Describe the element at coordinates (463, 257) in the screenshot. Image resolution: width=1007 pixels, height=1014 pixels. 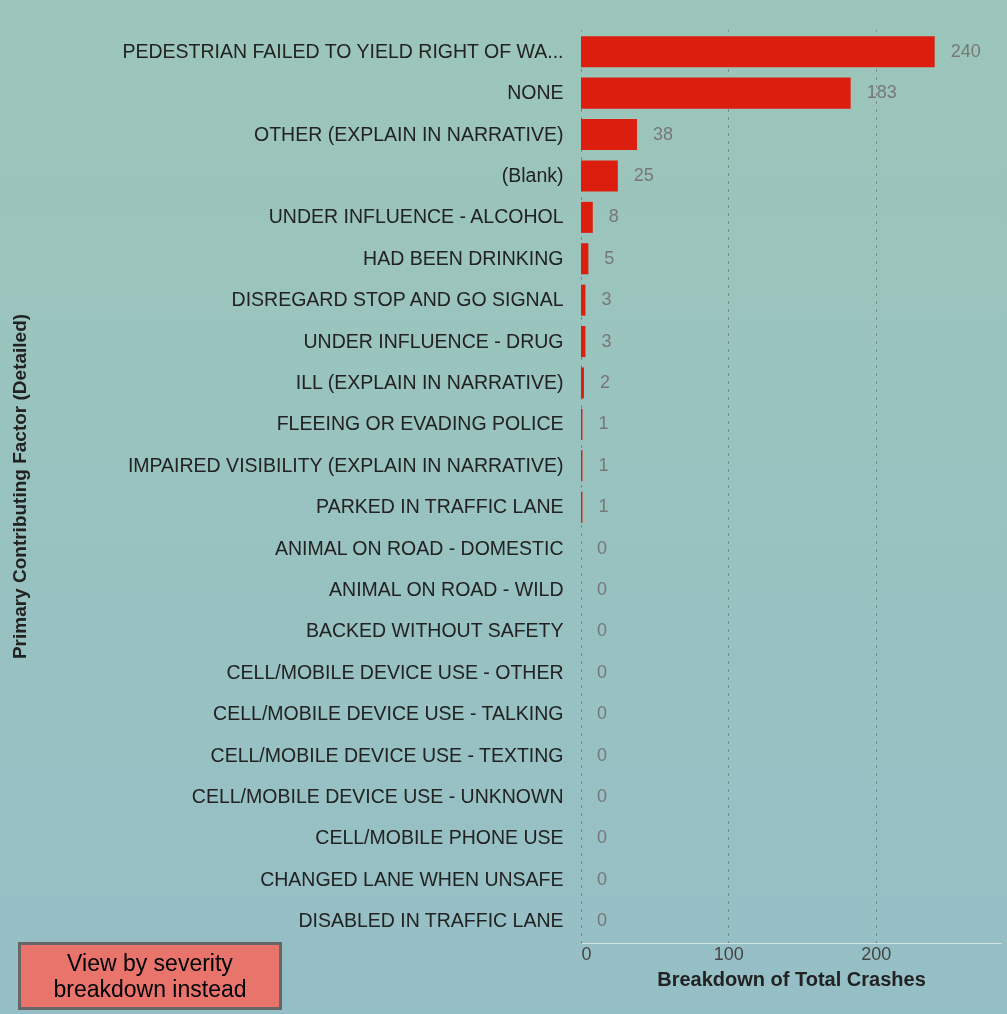
I see `y-tick-label: HAD BEEN DRINKING` at that location.